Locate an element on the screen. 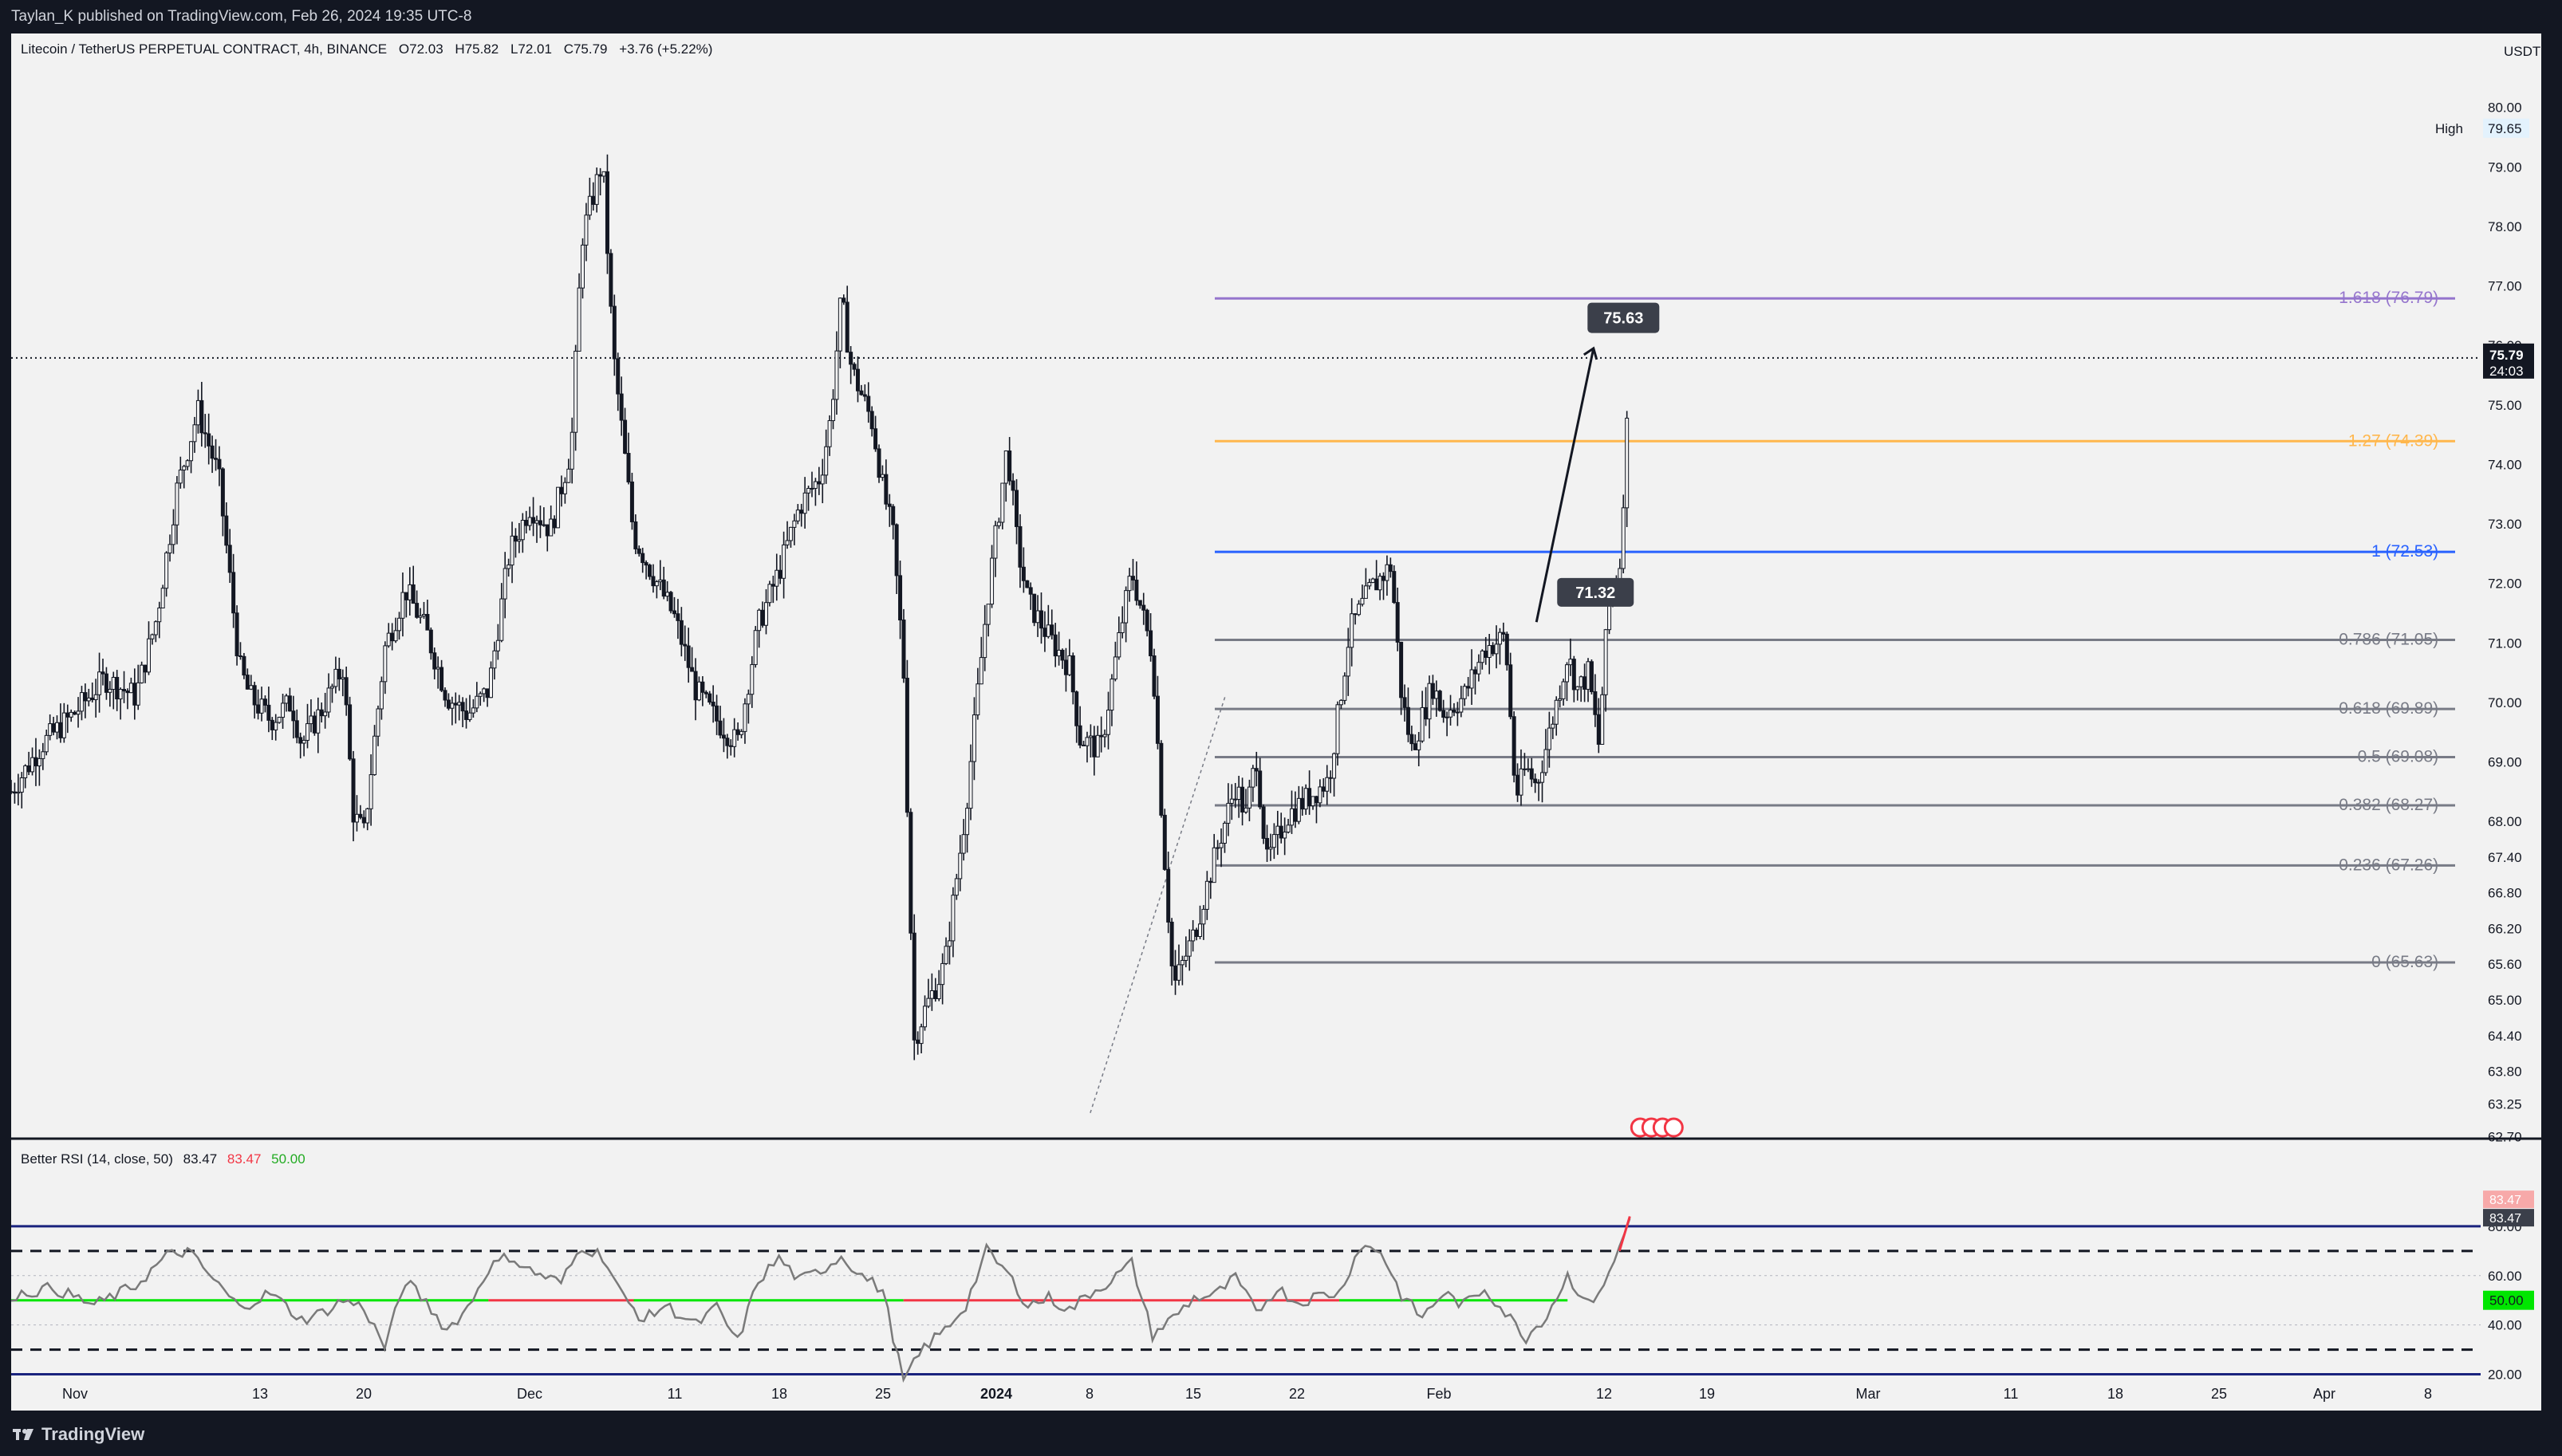  price-axis-tick: 66.80 is located at coordinates (2505, 893).